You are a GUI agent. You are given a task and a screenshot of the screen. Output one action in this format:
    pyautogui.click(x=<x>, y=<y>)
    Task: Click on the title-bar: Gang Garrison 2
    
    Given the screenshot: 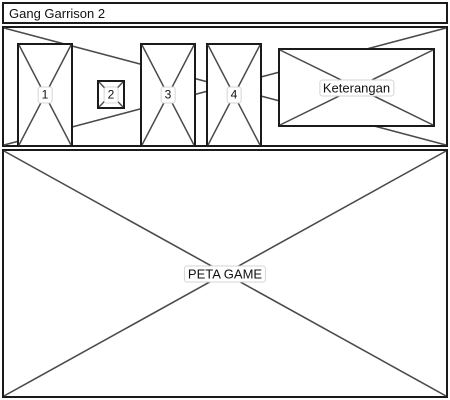 What is the action you would take?
    pyautogui.click(x=225, y=13)
    